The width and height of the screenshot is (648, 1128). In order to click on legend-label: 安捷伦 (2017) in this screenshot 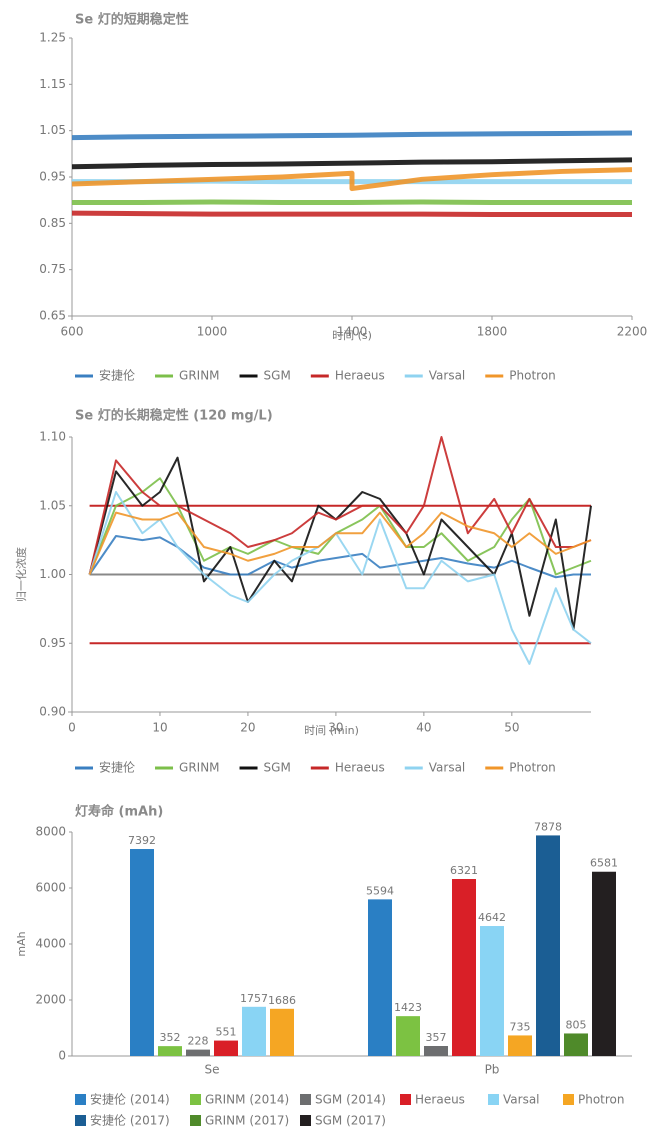, I will do `click(130, 1120)`.